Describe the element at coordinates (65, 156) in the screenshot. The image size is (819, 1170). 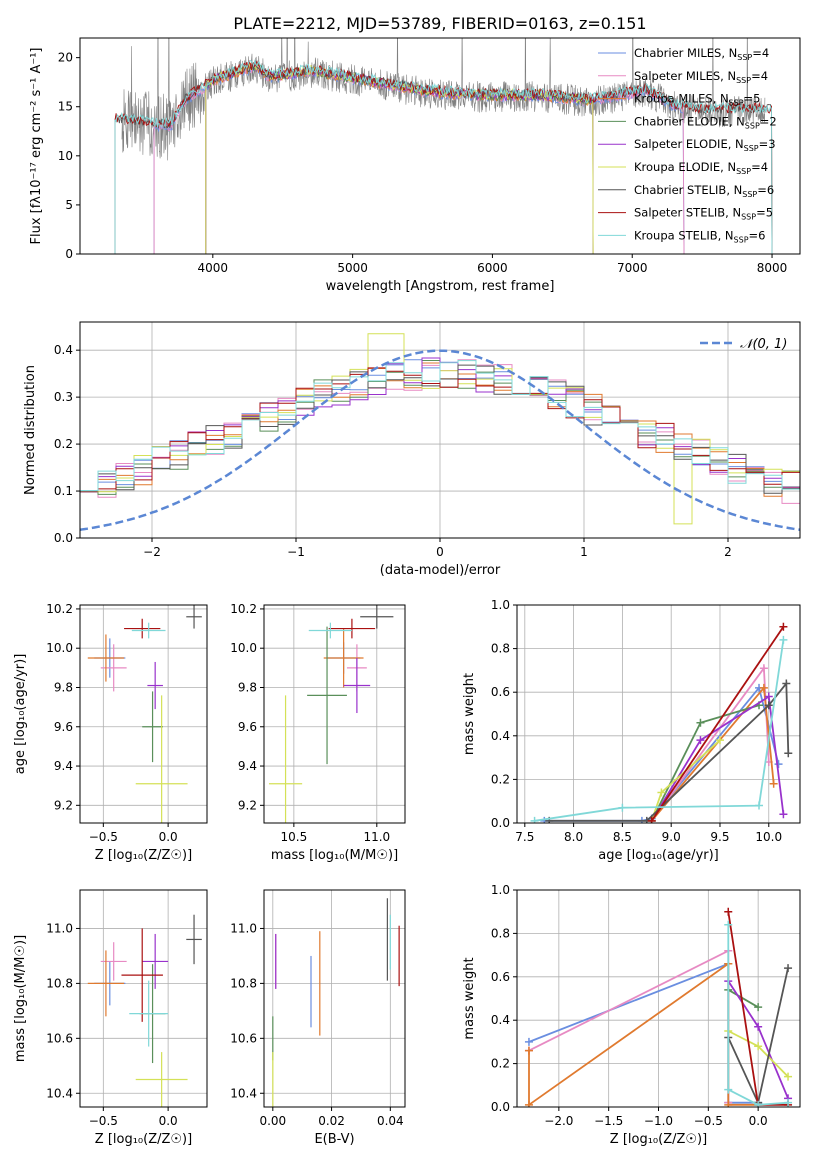
I see `spectrum-ytick-label: 10` at that location.